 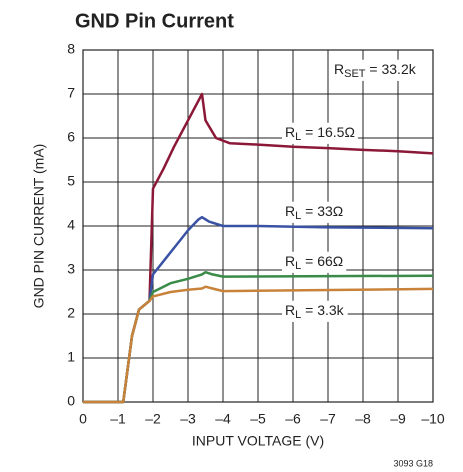 I want to click on chart-title: GND Pin Current, so click(x=154, y=21).